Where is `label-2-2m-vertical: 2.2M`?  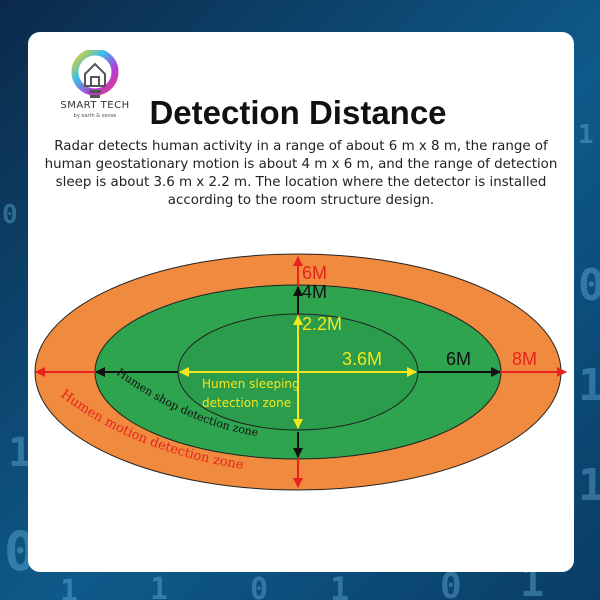 label-2-2m-vertical: 2.2M is located at coordinates (322, 324).